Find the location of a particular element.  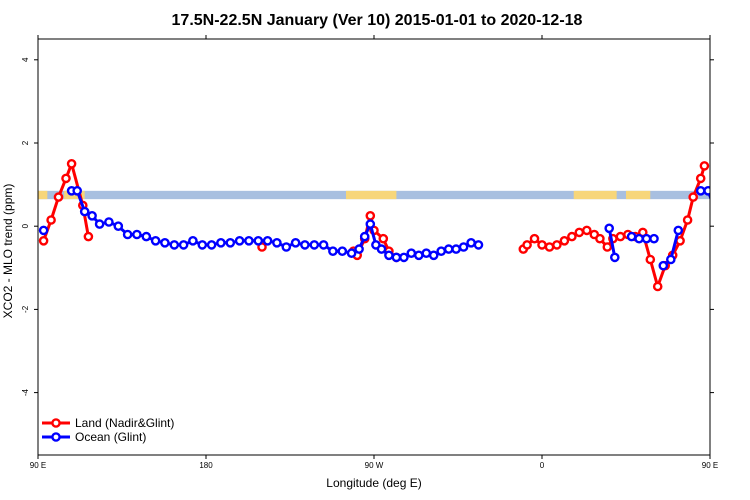

y-tick-label: 4 is located at coordinates (25, 59).